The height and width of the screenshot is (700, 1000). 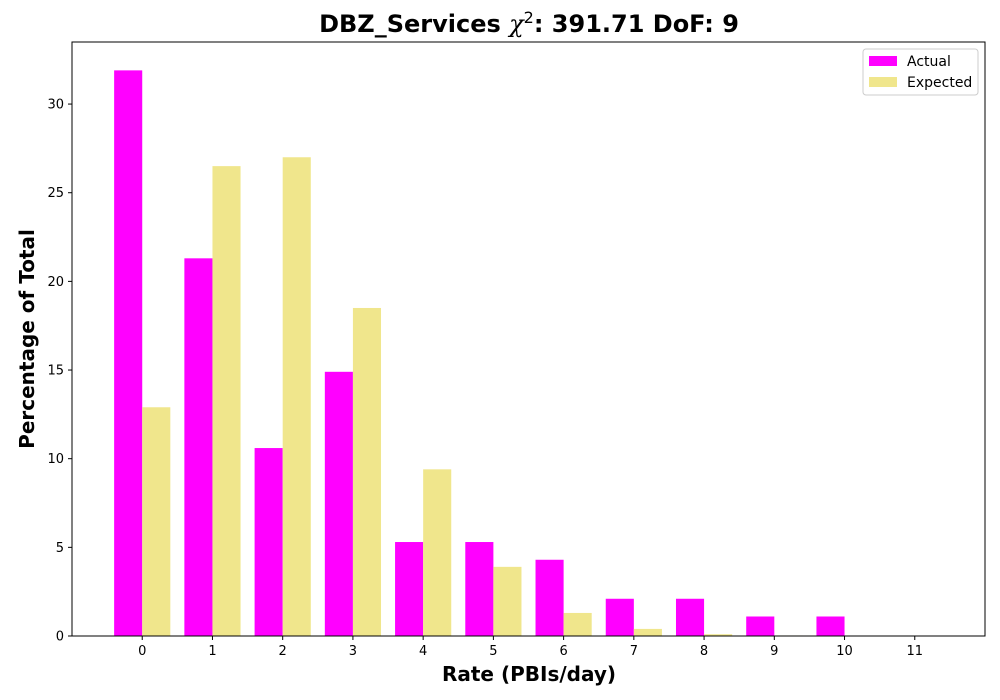 I want to click on x-tick-label: 6, so click(x=563, y=651).